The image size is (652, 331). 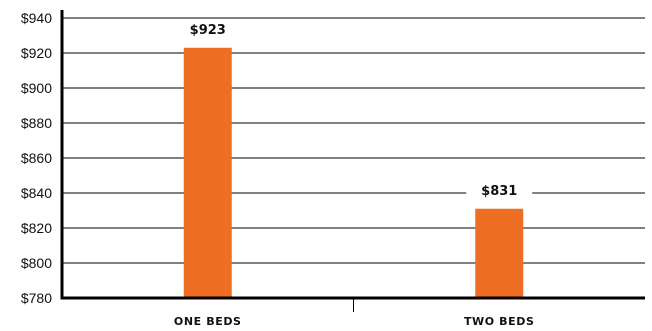 I want to click on bar-two-beds, so click(x=499, y=253).